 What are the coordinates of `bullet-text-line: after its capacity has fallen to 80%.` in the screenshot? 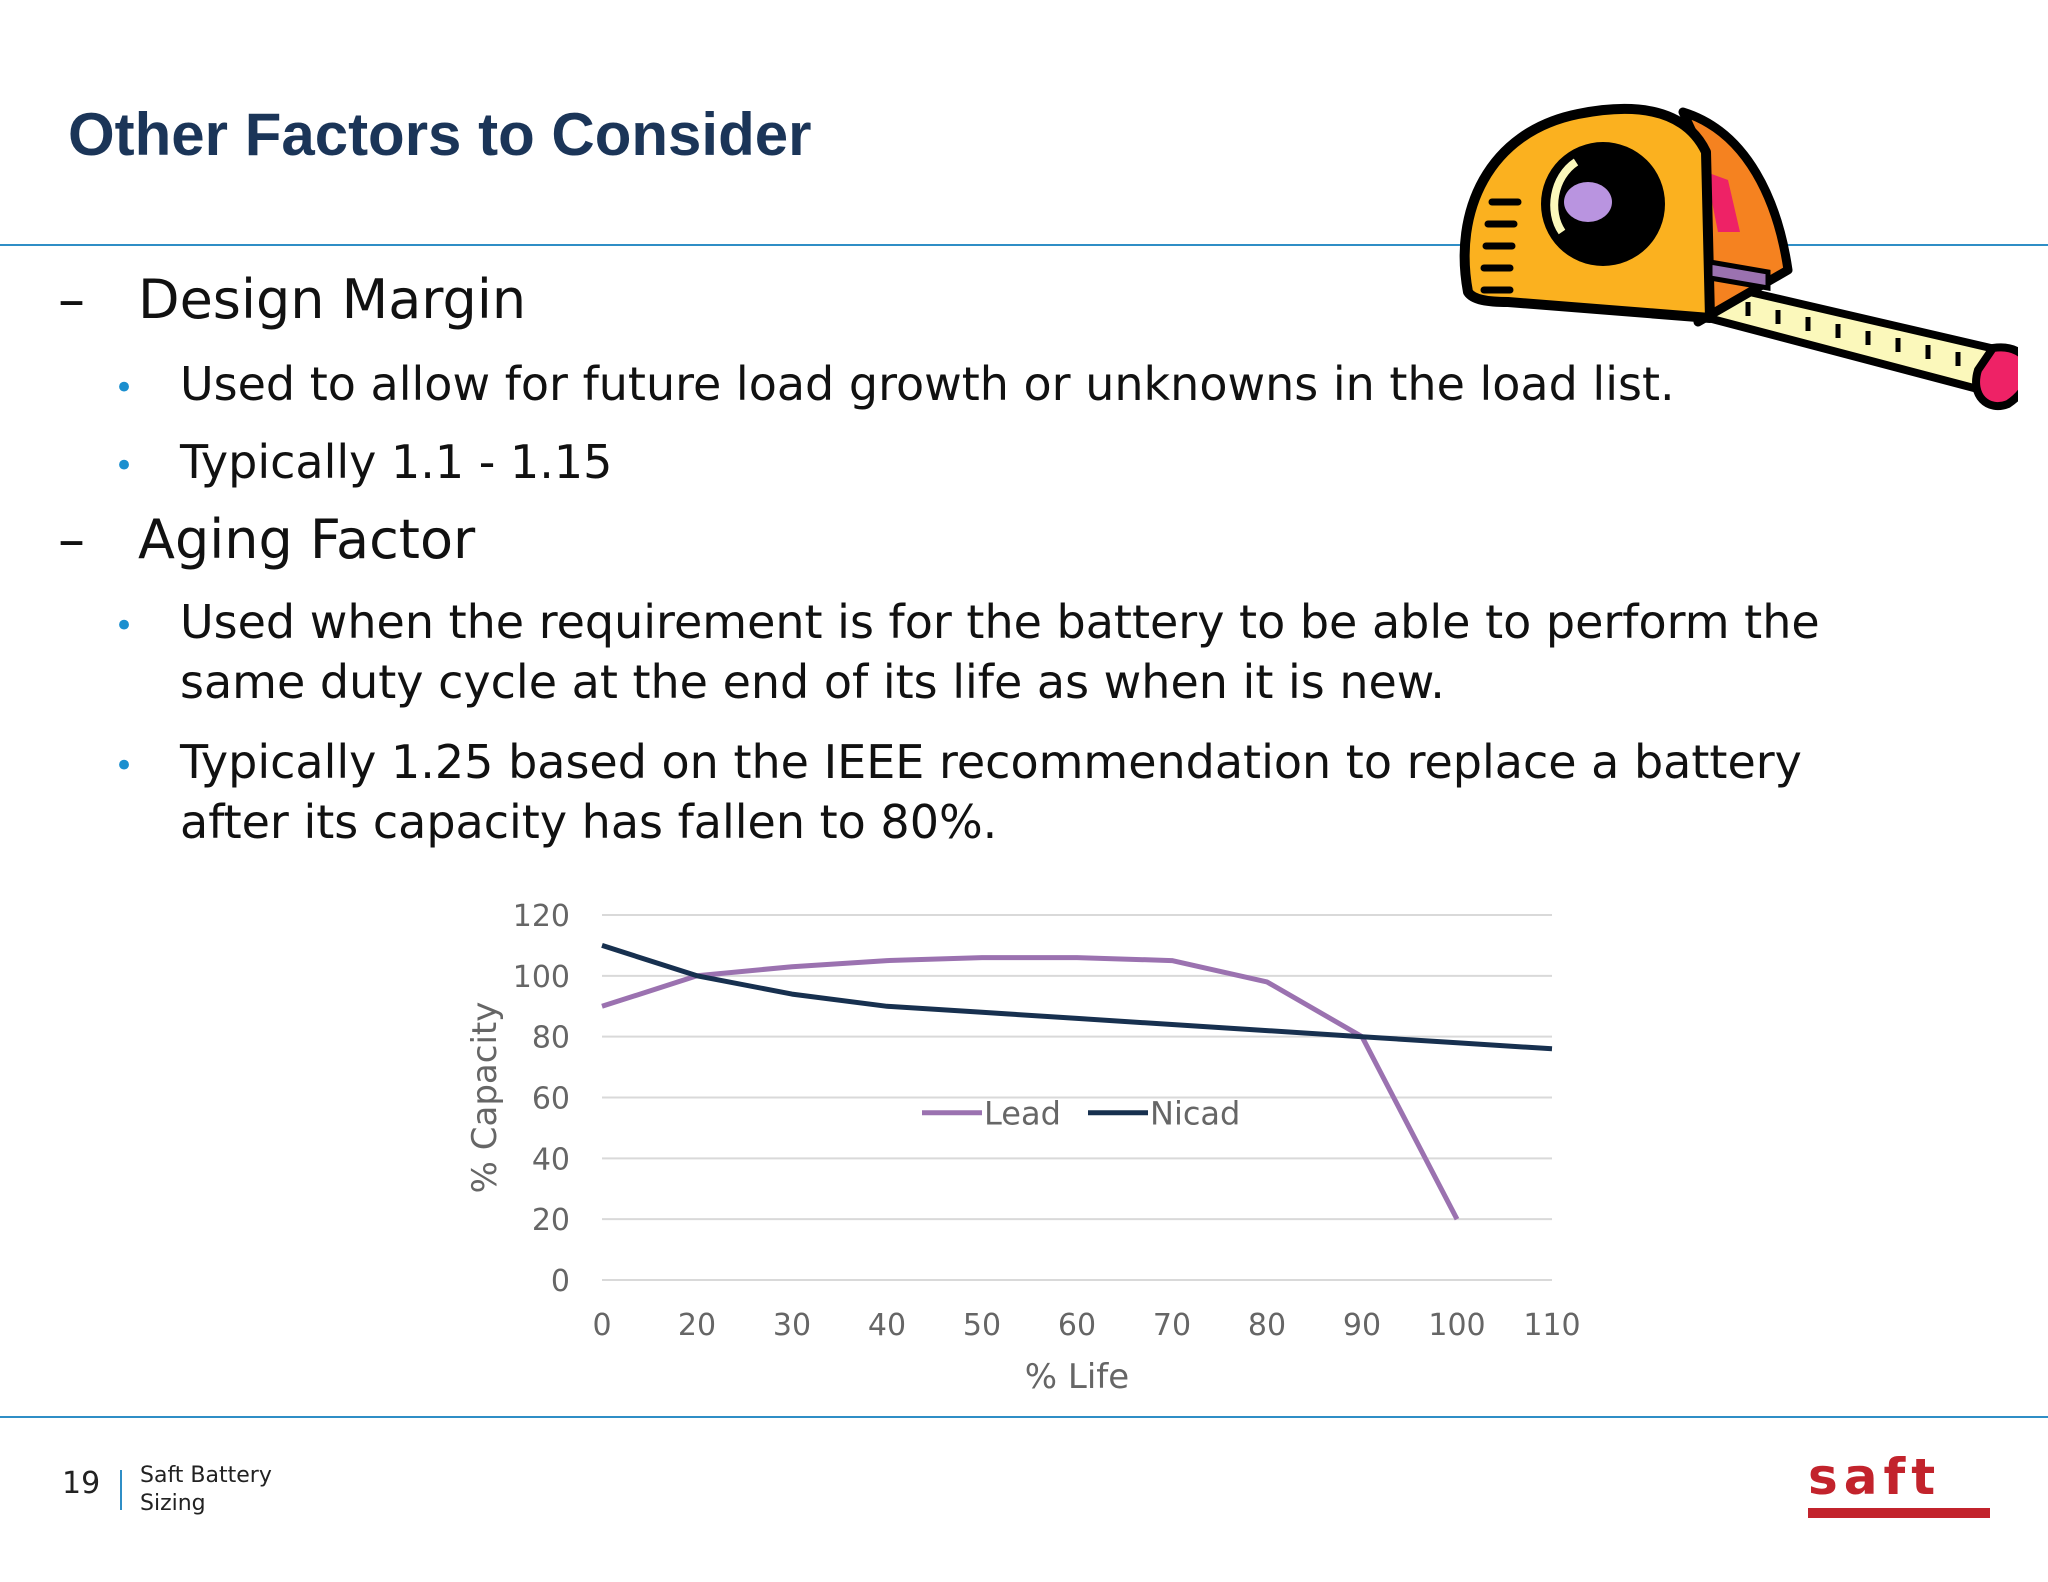 It's located at (589, 822).